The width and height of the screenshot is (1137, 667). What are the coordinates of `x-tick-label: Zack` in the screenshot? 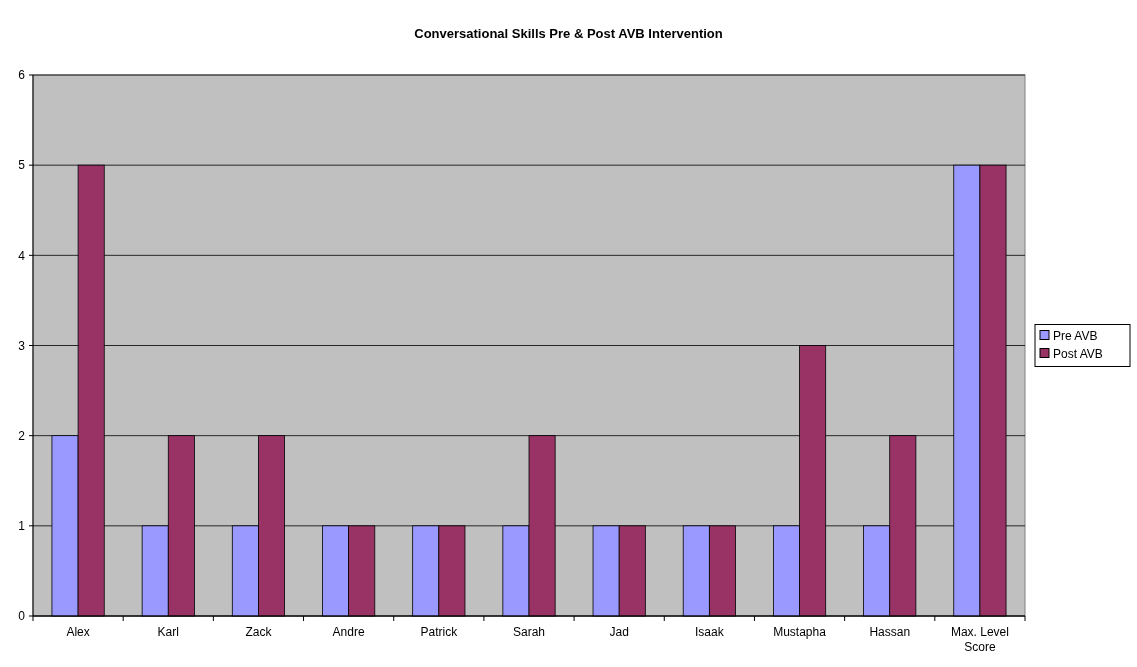 It's located at (259, 632).